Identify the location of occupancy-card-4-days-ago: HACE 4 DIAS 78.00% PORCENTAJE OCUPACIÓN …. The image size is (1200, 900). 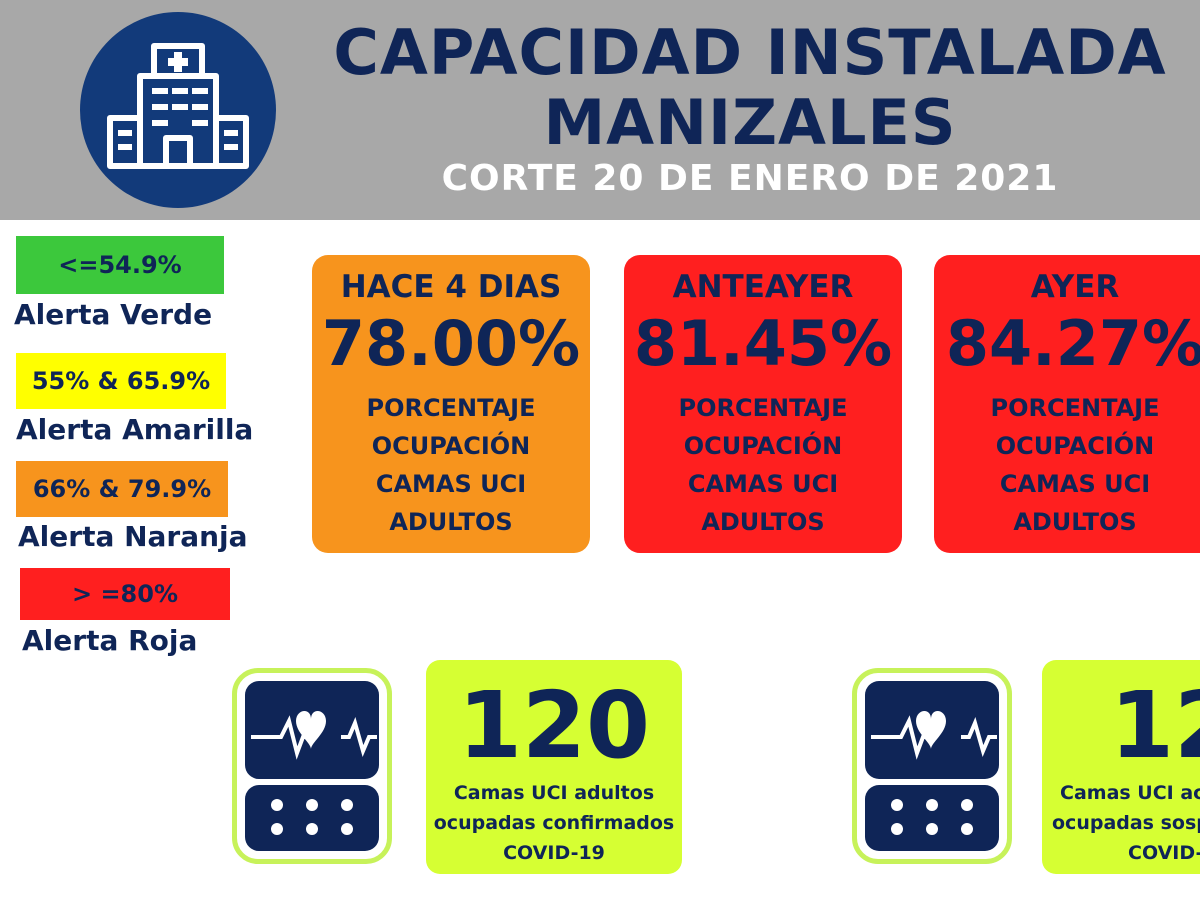
(451, 404).